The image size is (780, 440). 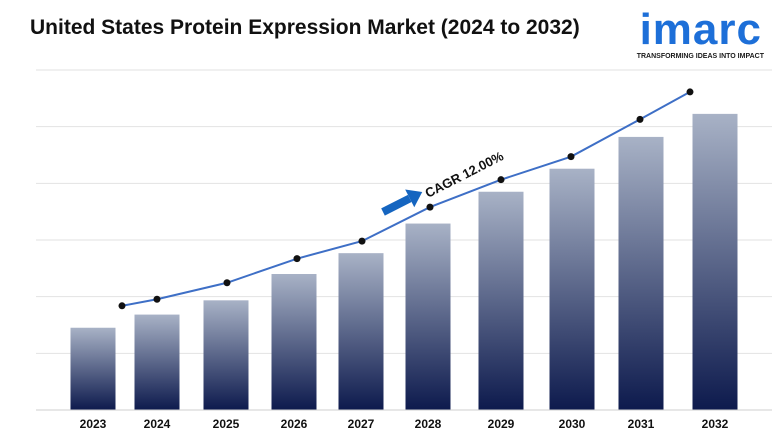 I want to click on bar-2029, so click(x=501, y=300).